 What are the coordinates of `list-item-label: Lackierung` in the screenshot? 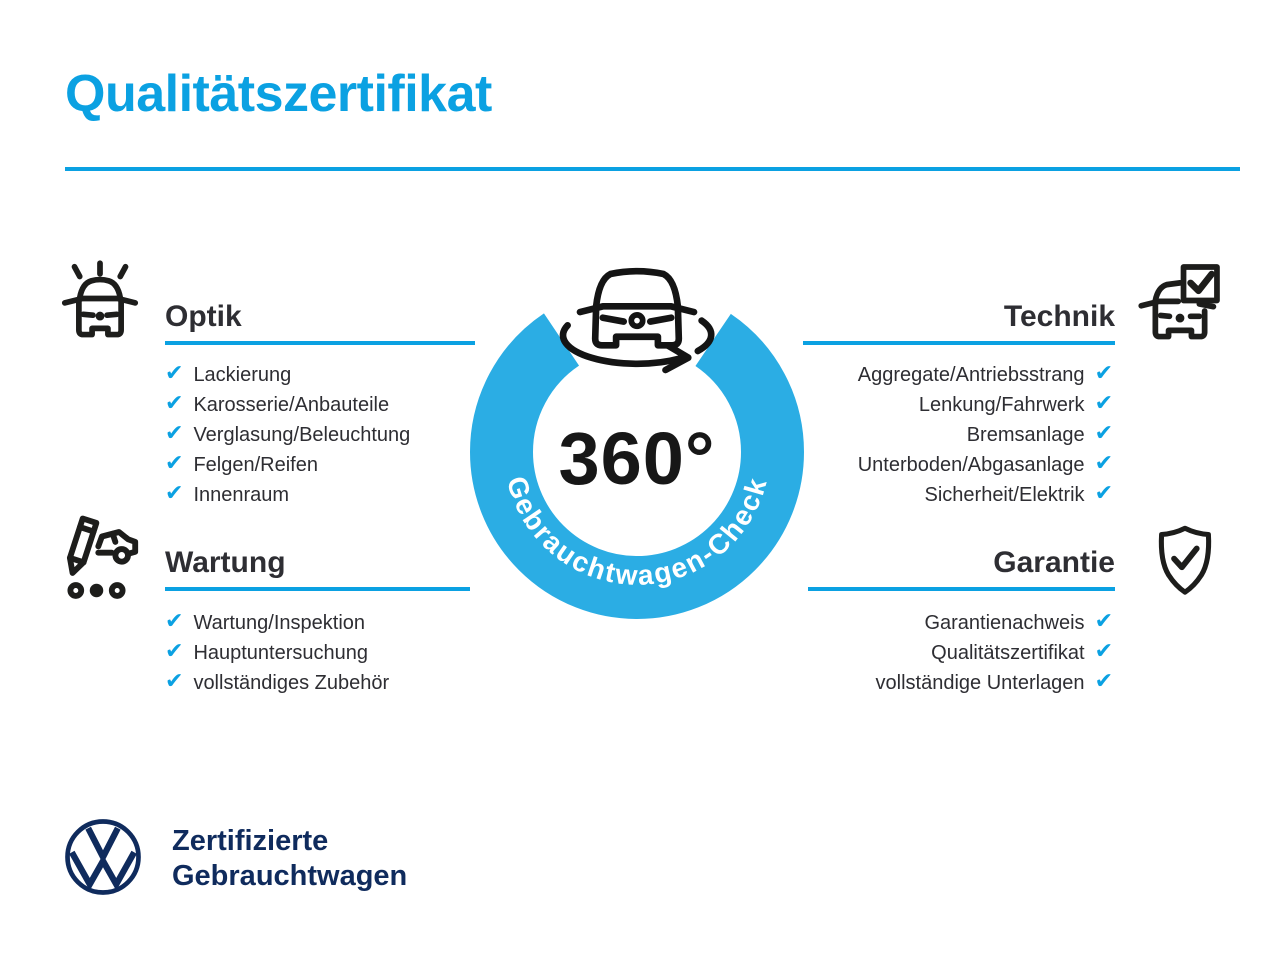 It's located at (242, 374).